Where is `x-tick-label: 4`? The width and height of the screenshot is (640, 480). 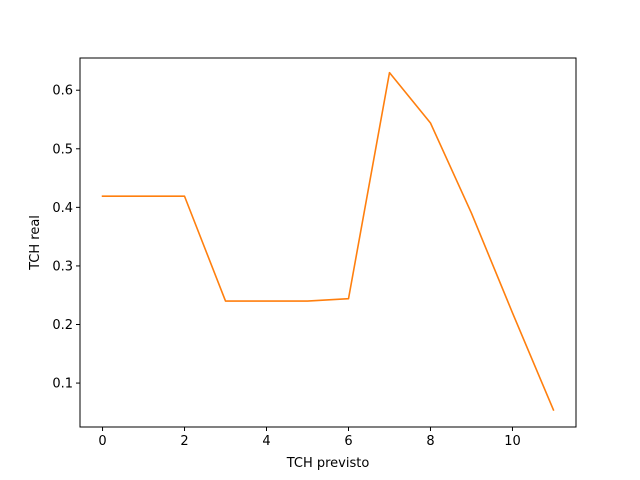 x-tick-label: 4 is located at coordinates (266, 441).